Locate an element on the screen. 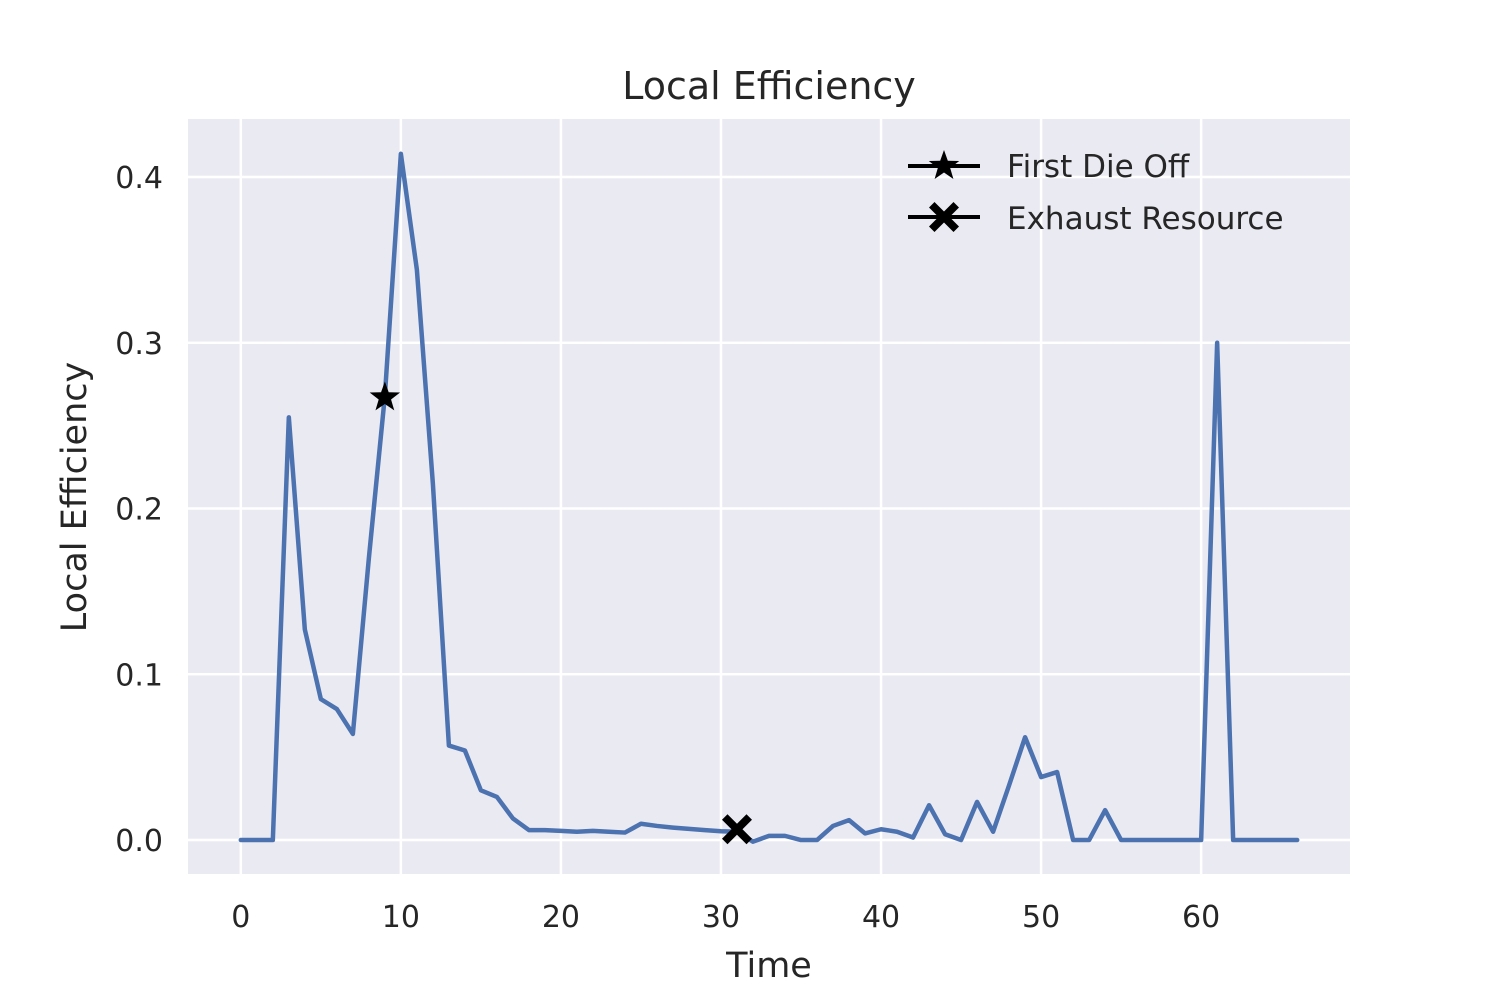  chart-title: Local Efficiency is located at coordinates (769, 86).